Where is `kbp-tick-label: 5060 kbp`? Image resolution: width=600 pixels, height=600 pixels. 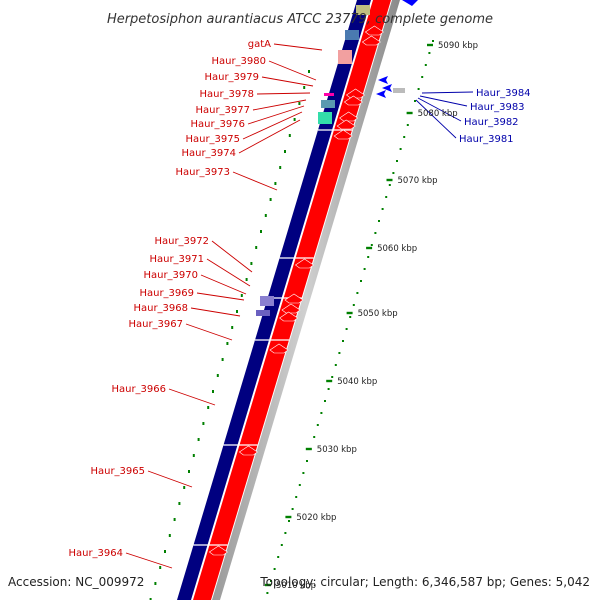
kbp-tick-label: 5060 kbp is located at coordinates (397, 249).